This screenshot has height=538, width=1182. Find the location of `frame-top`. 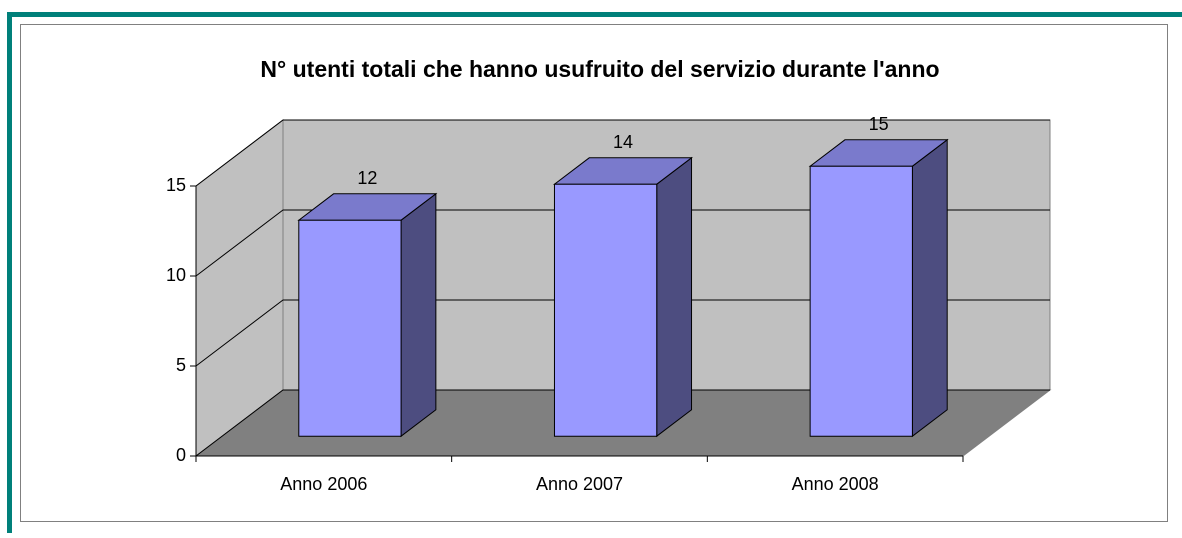

frame-top is located at coordinates (594, 14).